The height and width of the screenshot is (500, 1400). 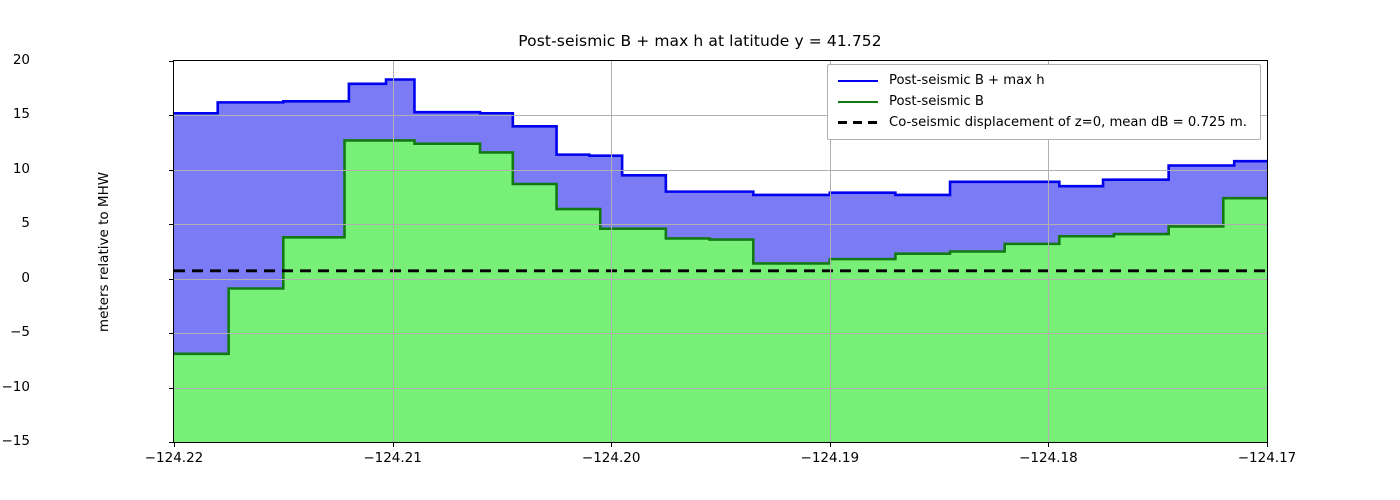 What do you see at coordinates (858, 102) in the screenshot?
I see `legend-key-green-line` at bounding box center [858, 102].